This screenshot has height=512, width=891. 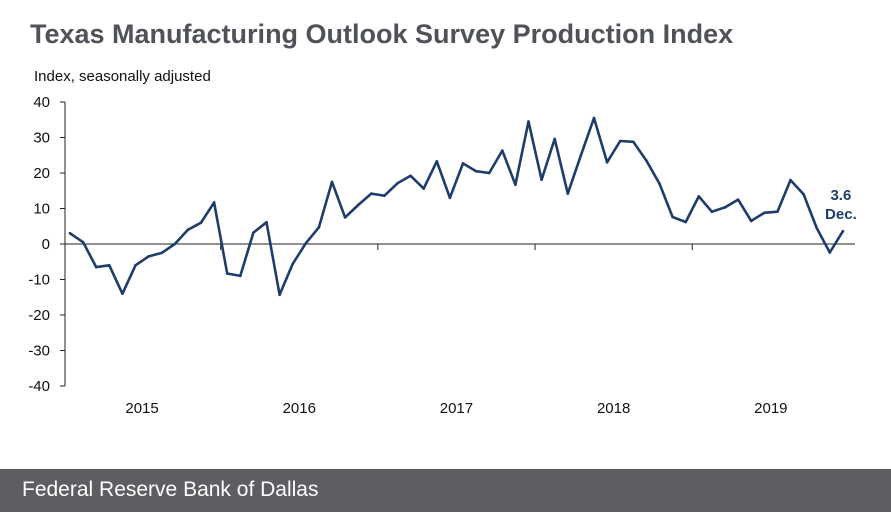 What do you see at coordinates (39, 351) in the screenshot?
I see `y-tick-label: -30` at bounding box center [39, 351].